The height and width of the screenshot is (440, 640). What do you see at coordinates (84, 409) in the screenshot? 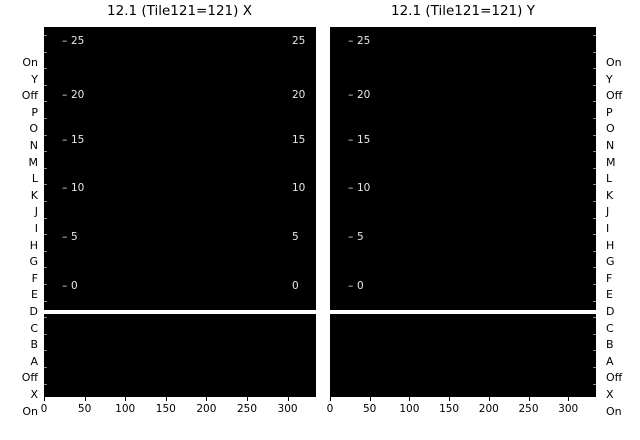
I see `xtick-label-x-50: 50` at bounding box center [84, 409].